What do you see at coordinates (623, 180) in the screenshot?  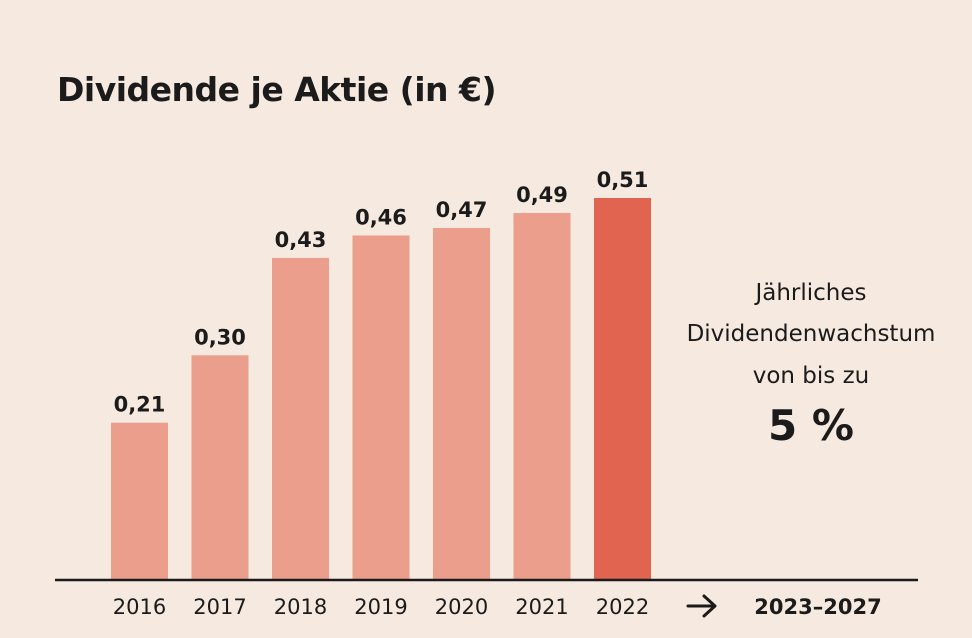 I see `value-label-2022: 0,51` at bounding box center [623, 180].